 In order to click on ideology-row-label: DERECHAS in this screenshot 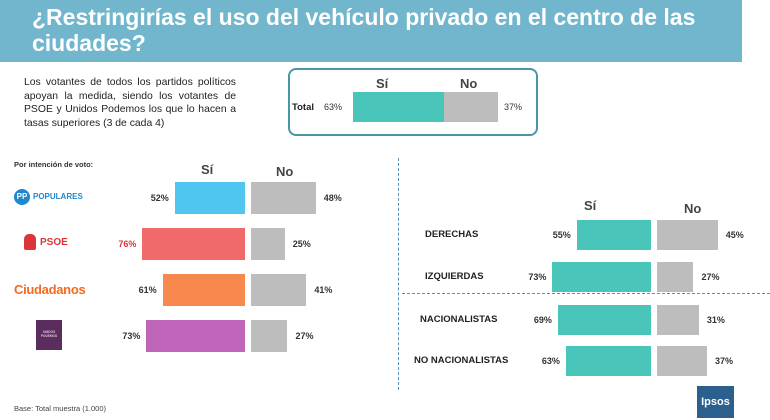, I will do `click(452, 234)`.